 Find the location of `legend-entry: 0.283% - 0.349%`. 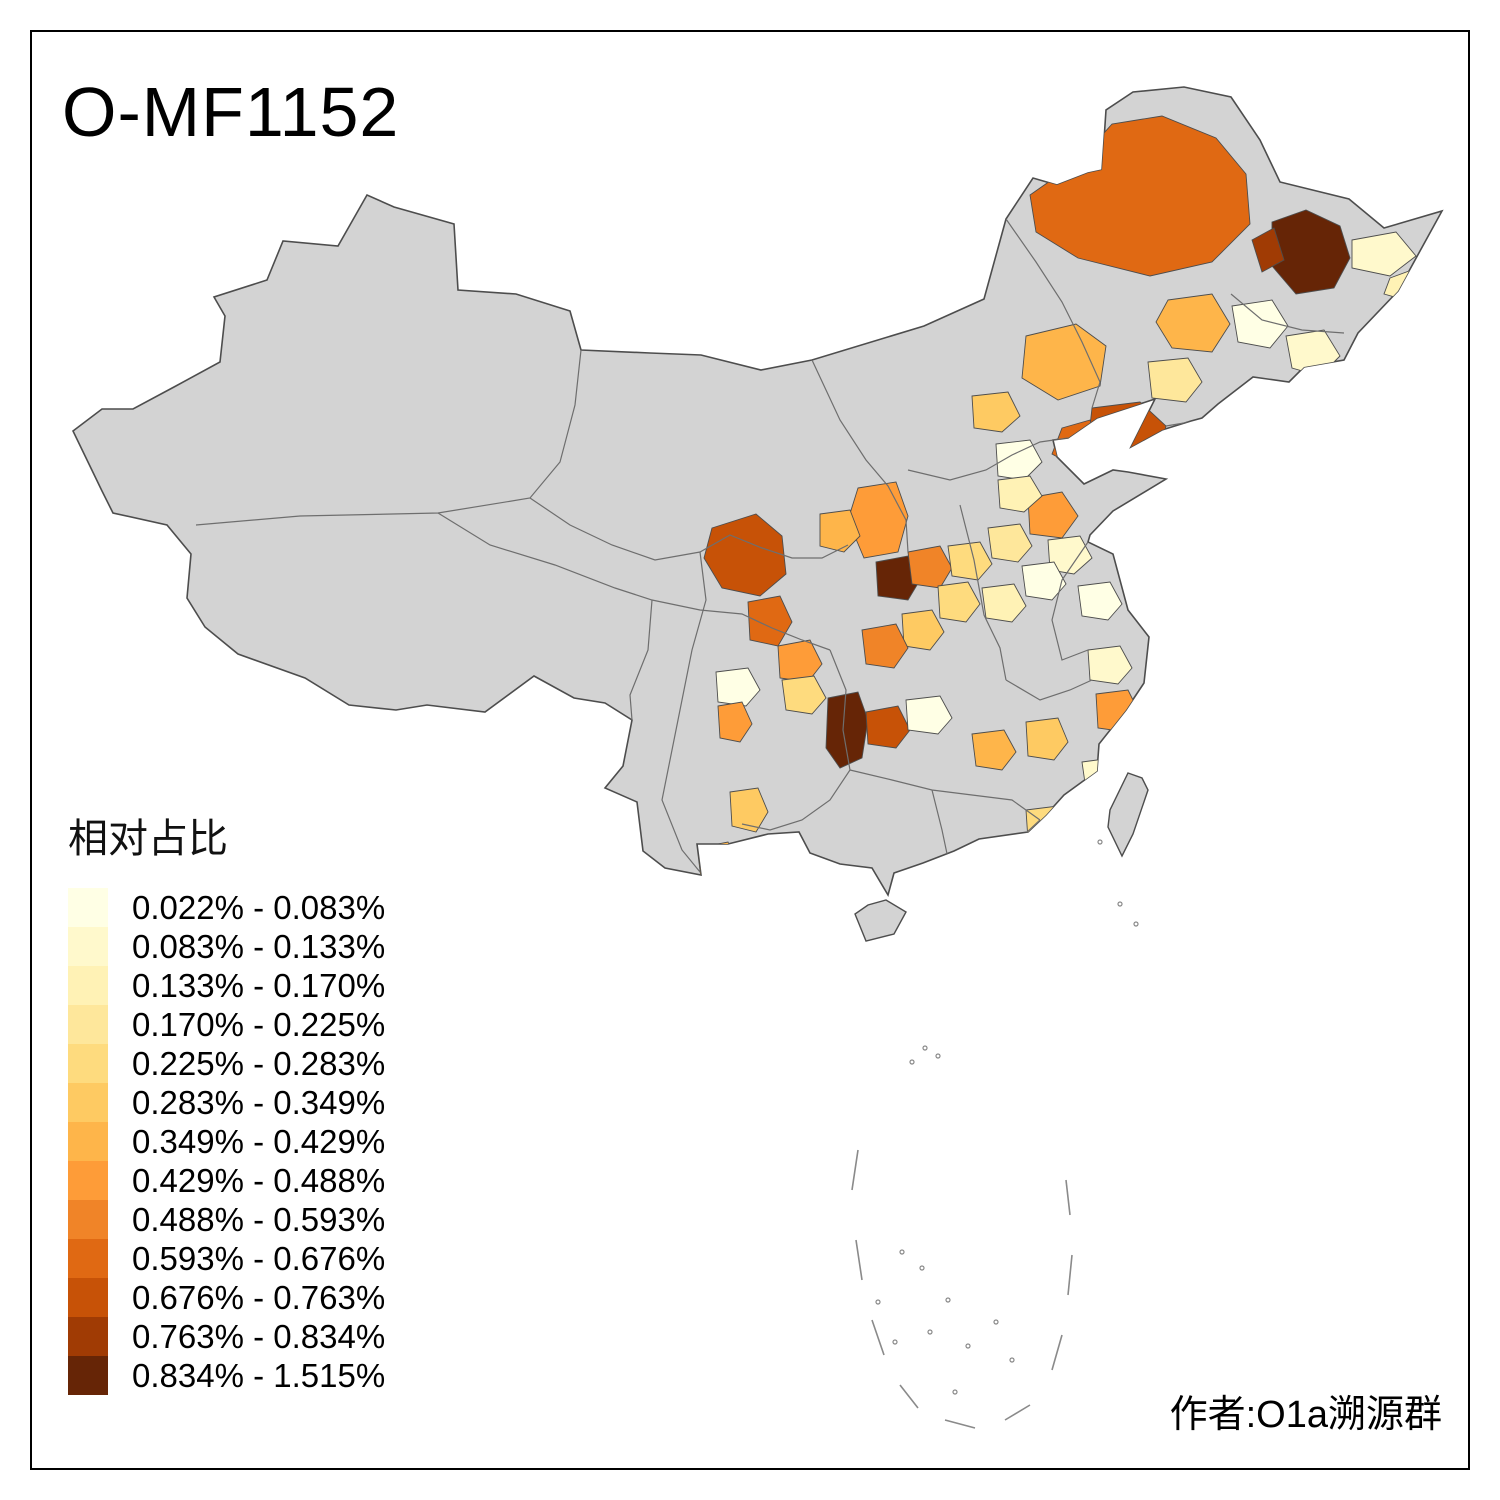

legend-entry: 0.283% - 0.349% is located at coordinates (226, 1102).